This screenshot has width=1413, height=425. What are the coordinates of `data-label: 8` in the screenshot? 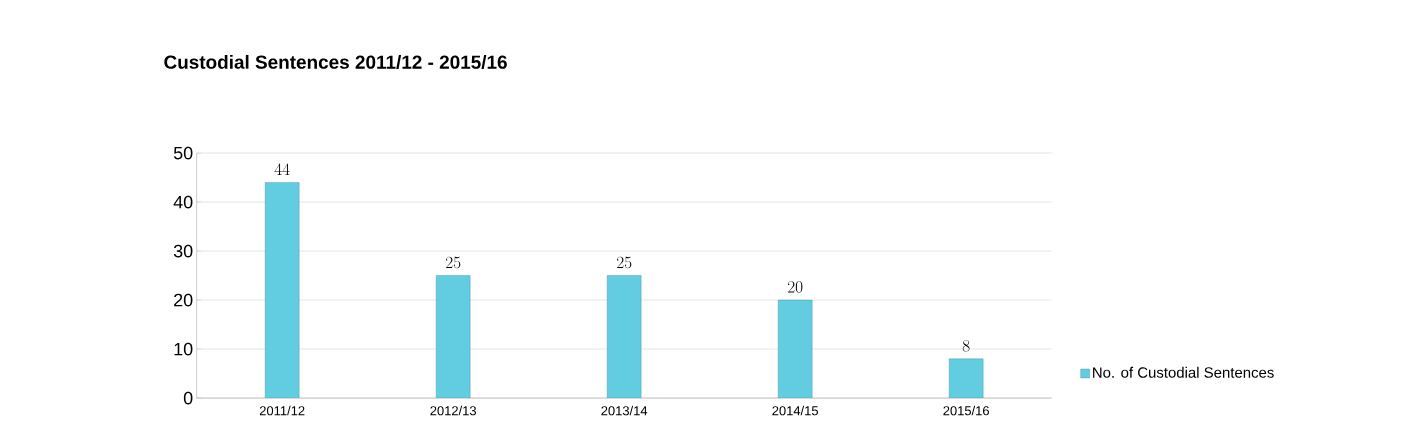 It's located at (966, 345).